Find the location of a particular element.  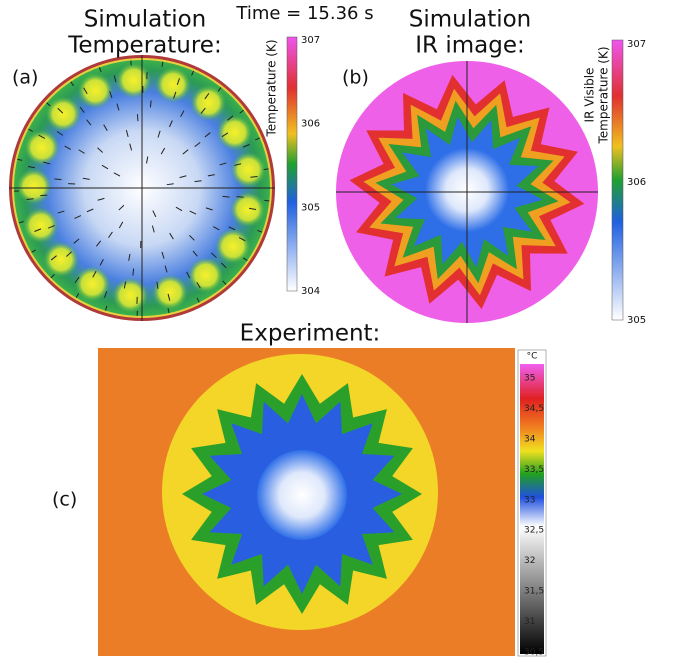

time-label: Time = 15.36 s is located at coordinates (304, 13).